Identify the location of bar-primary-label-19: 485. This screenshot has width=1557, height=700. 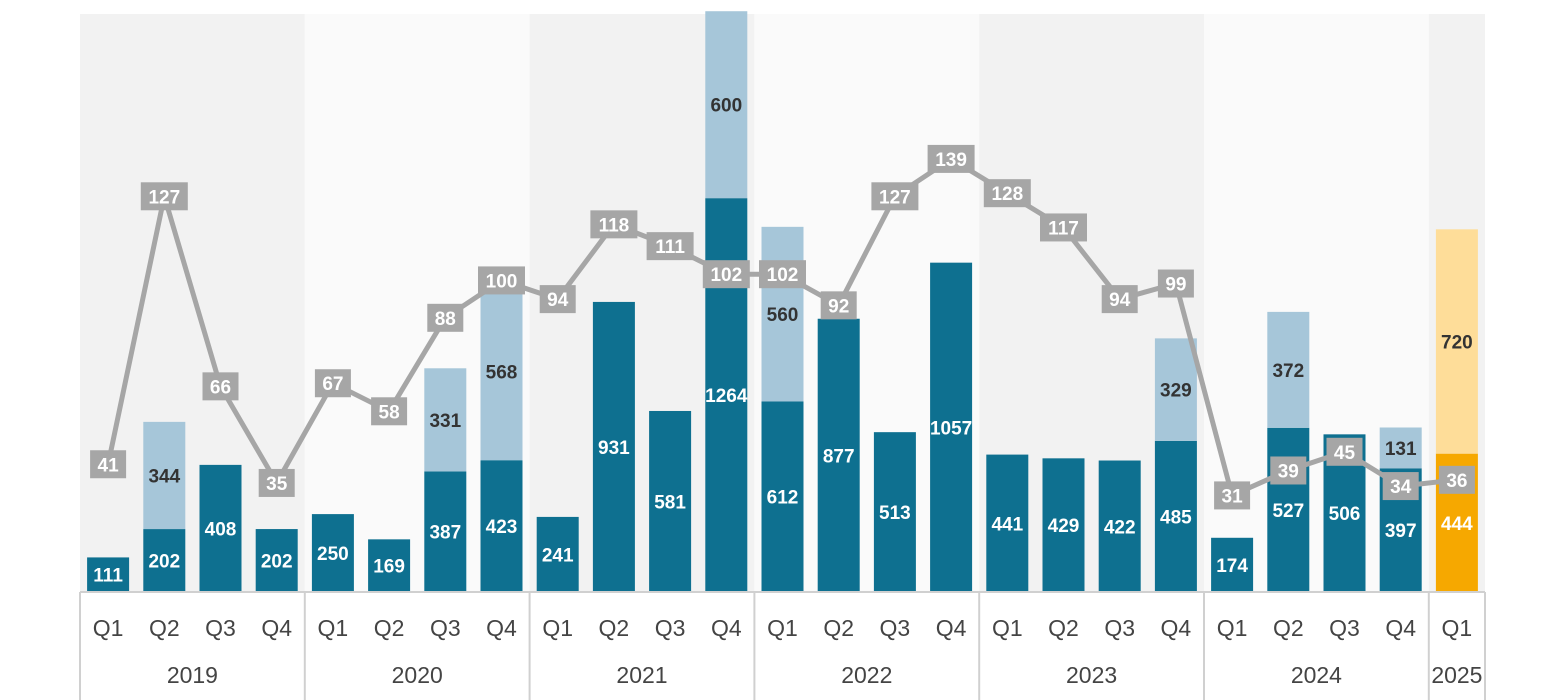
(1176, 517).